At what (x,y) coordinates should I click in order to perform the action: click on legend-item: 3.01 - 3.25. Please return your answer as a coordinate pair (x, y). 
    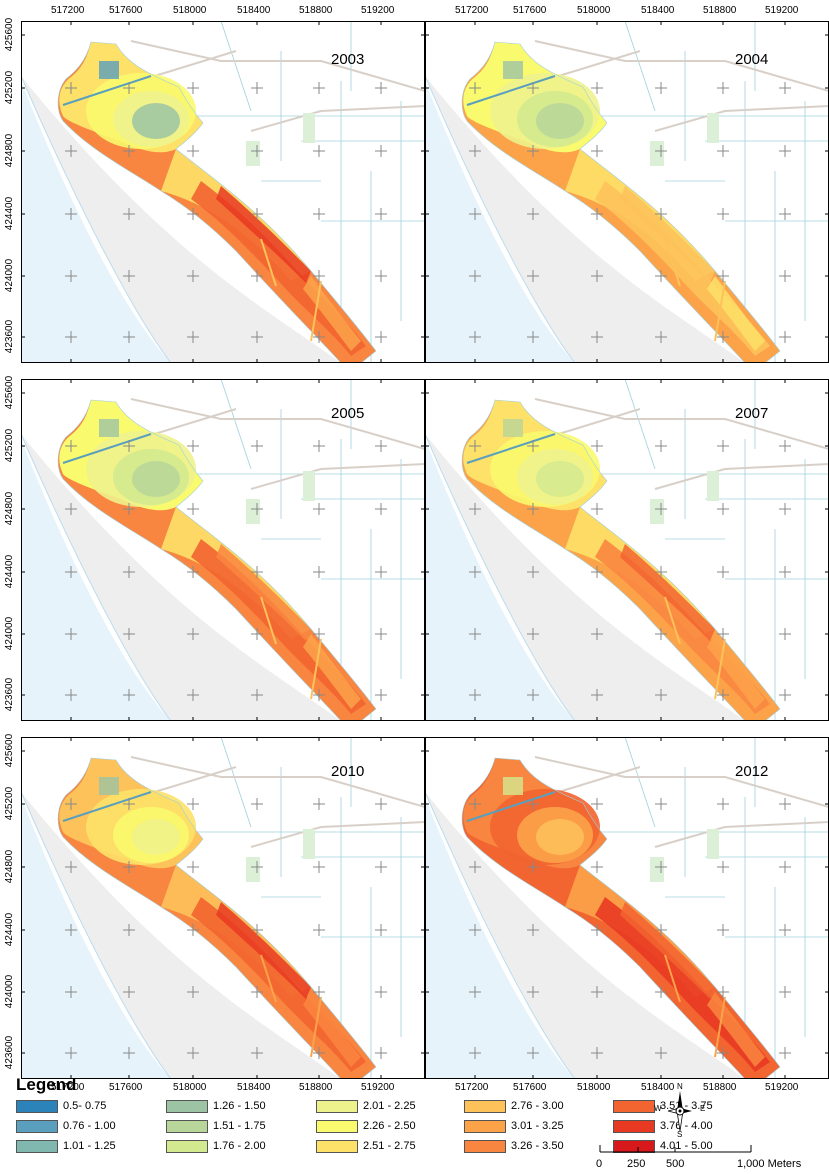
    Looking at the image, I should click on (514, 1126).